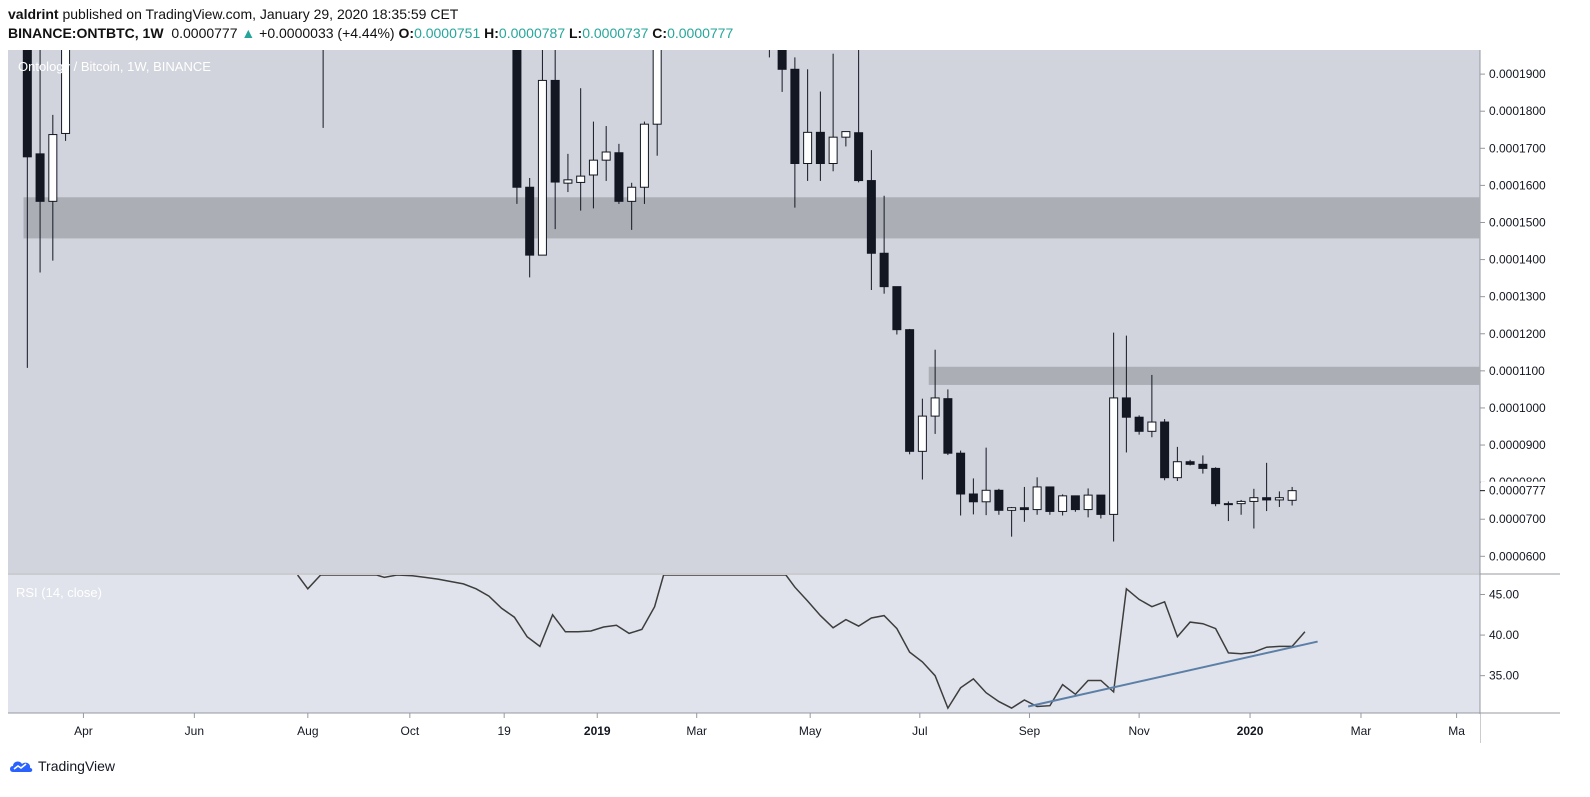 This screenshot has width=1590, height=797. What do you see at coordinates (1517, 185) in the screenshot?
I see `price-tick-label: 0.0001600` at bounding box center [1517, 185].